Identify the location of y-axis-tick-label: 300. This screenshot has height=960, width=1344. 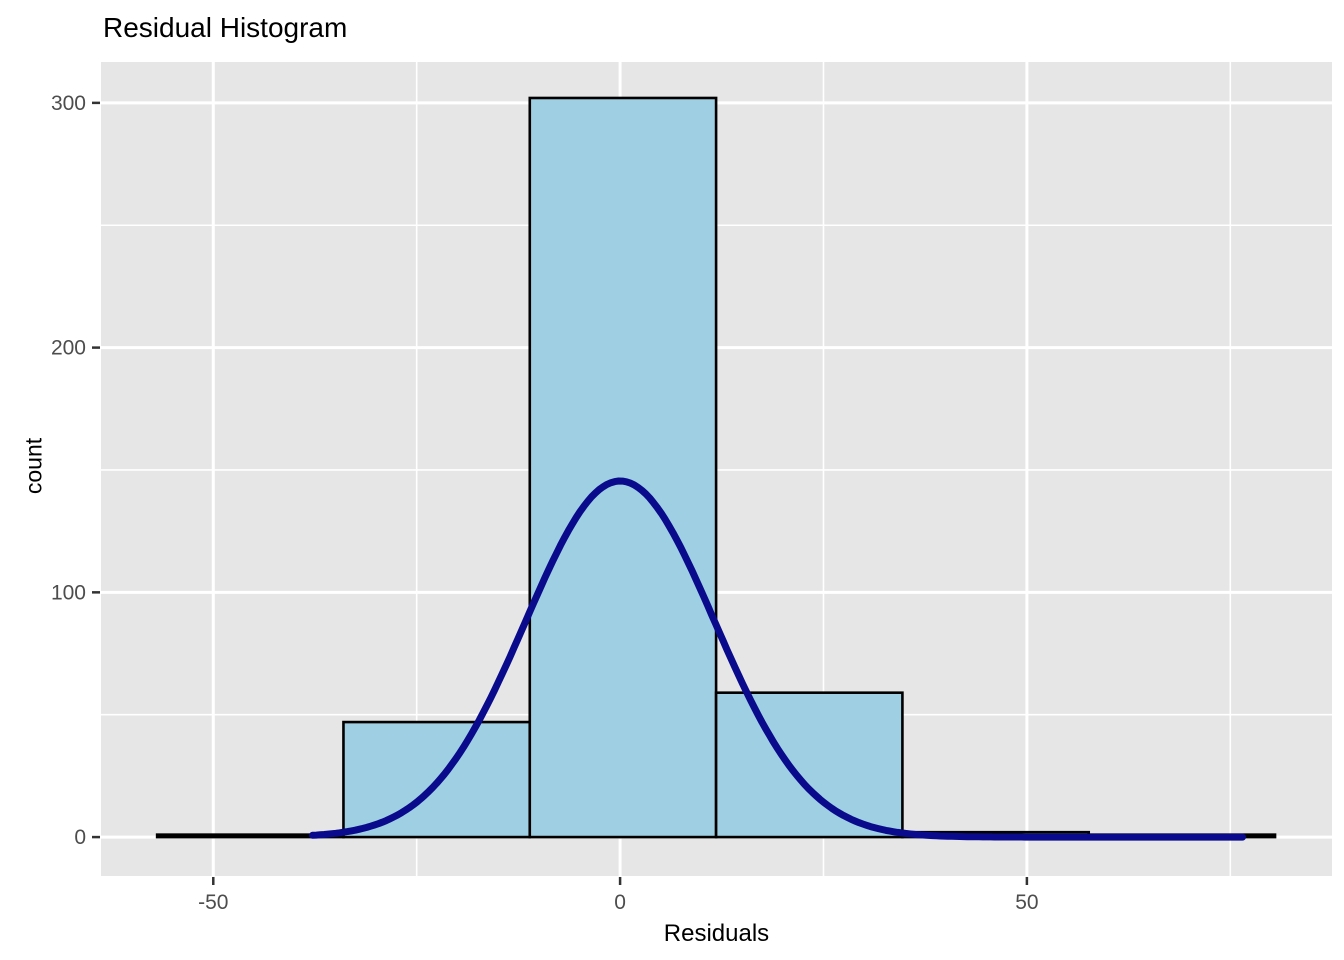
(68, 103).